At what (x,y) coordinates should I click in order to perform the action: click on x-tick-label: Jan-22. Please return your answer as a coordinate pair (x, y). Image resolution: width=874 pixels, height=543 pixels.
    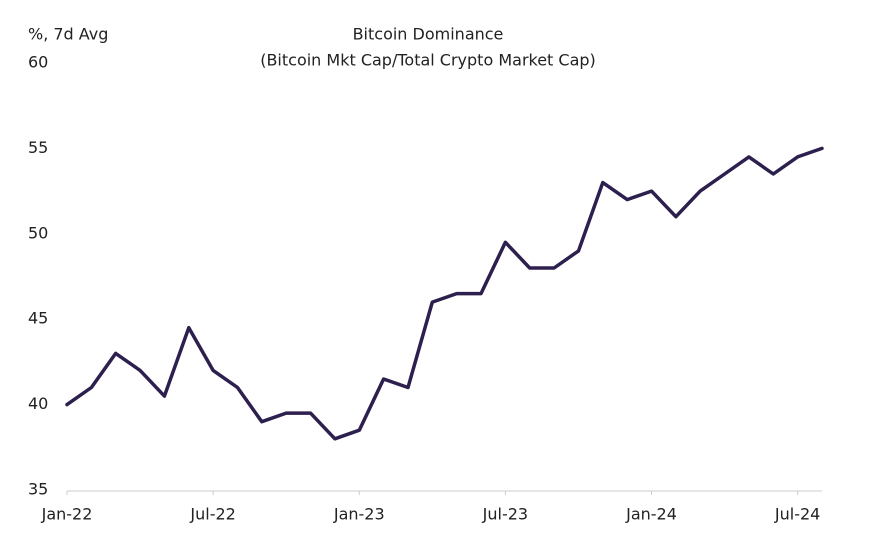
    Looking at the image, I should click on (67, 514).